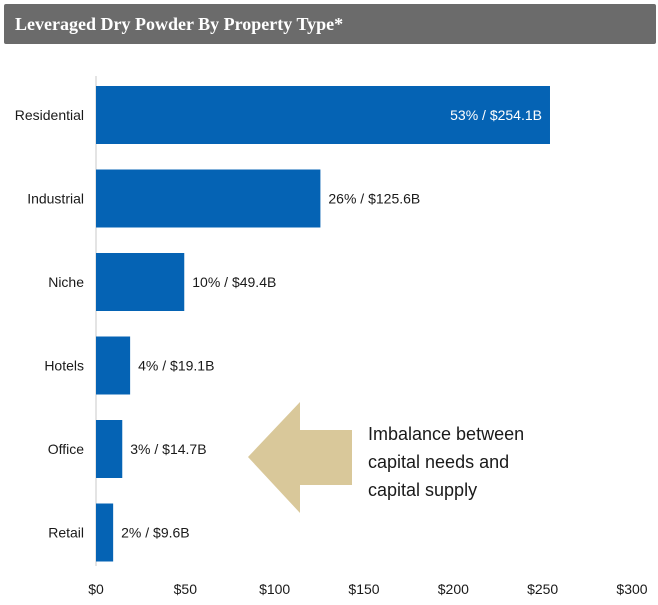  What do you see at coordinates (300, 457) in the screenshot?
I see `left-arrow-icon` at bounding box center [300, 457].